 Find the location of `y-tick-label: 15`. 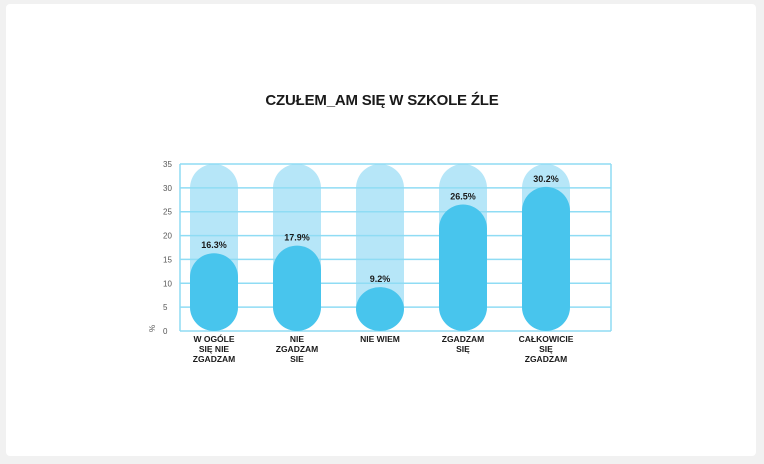

y-tick-label: 15 is located at coordinates (167, 259).